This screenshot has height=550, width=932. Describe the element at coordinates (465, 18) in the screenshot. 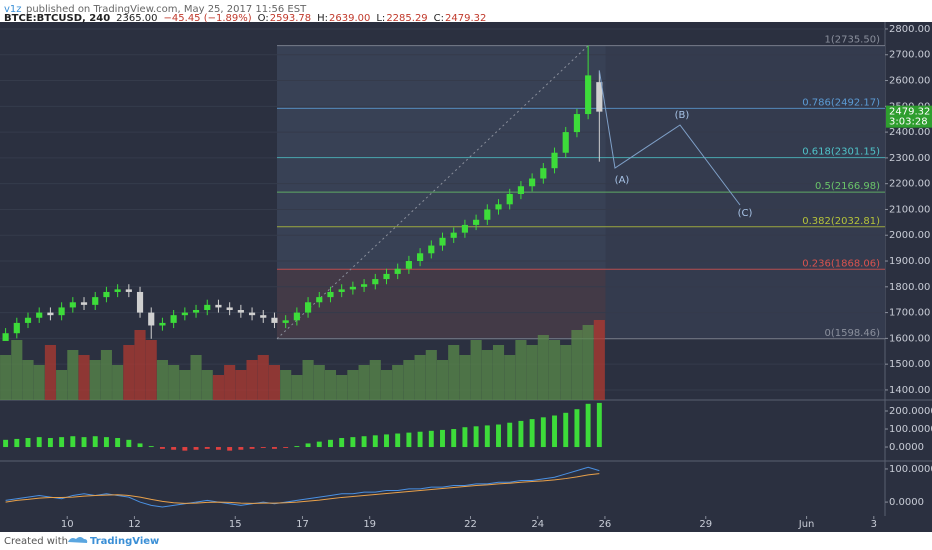

I see `header-field: 2479.32` at that location.